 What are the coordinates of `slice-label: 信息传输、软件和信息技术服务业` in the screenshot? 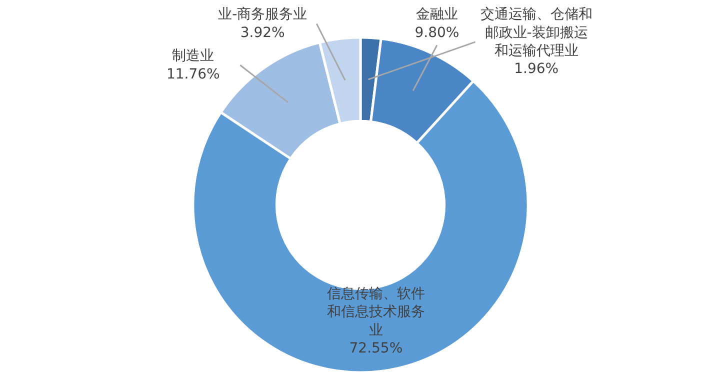 It's located at (375, 312).